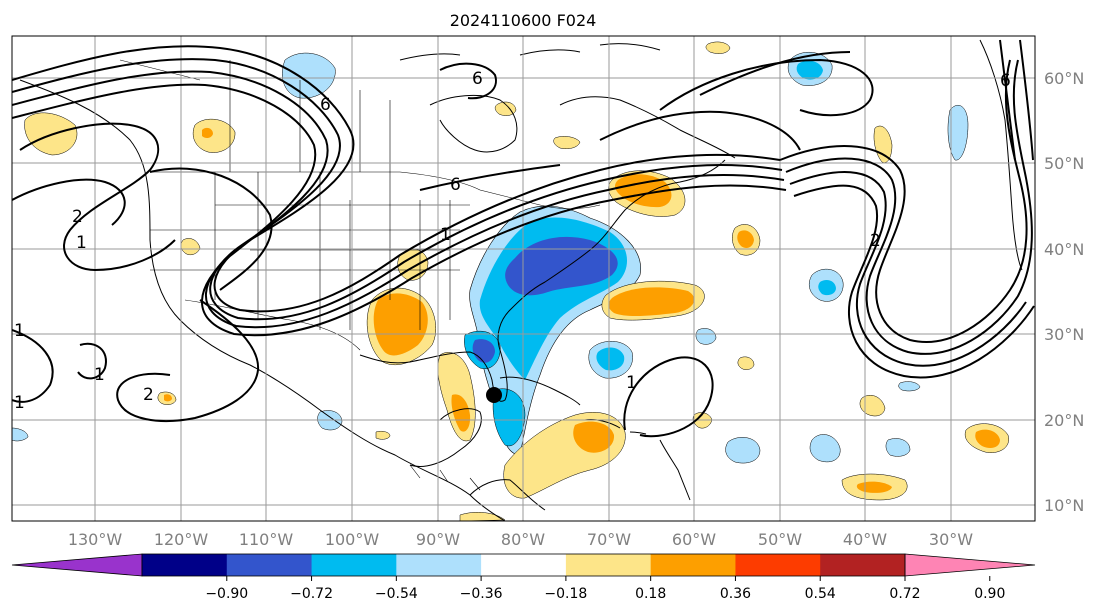 The height and width of the screenshot is (615, 1105). I want to click on lon-label: 30°W, so click(951, 539).